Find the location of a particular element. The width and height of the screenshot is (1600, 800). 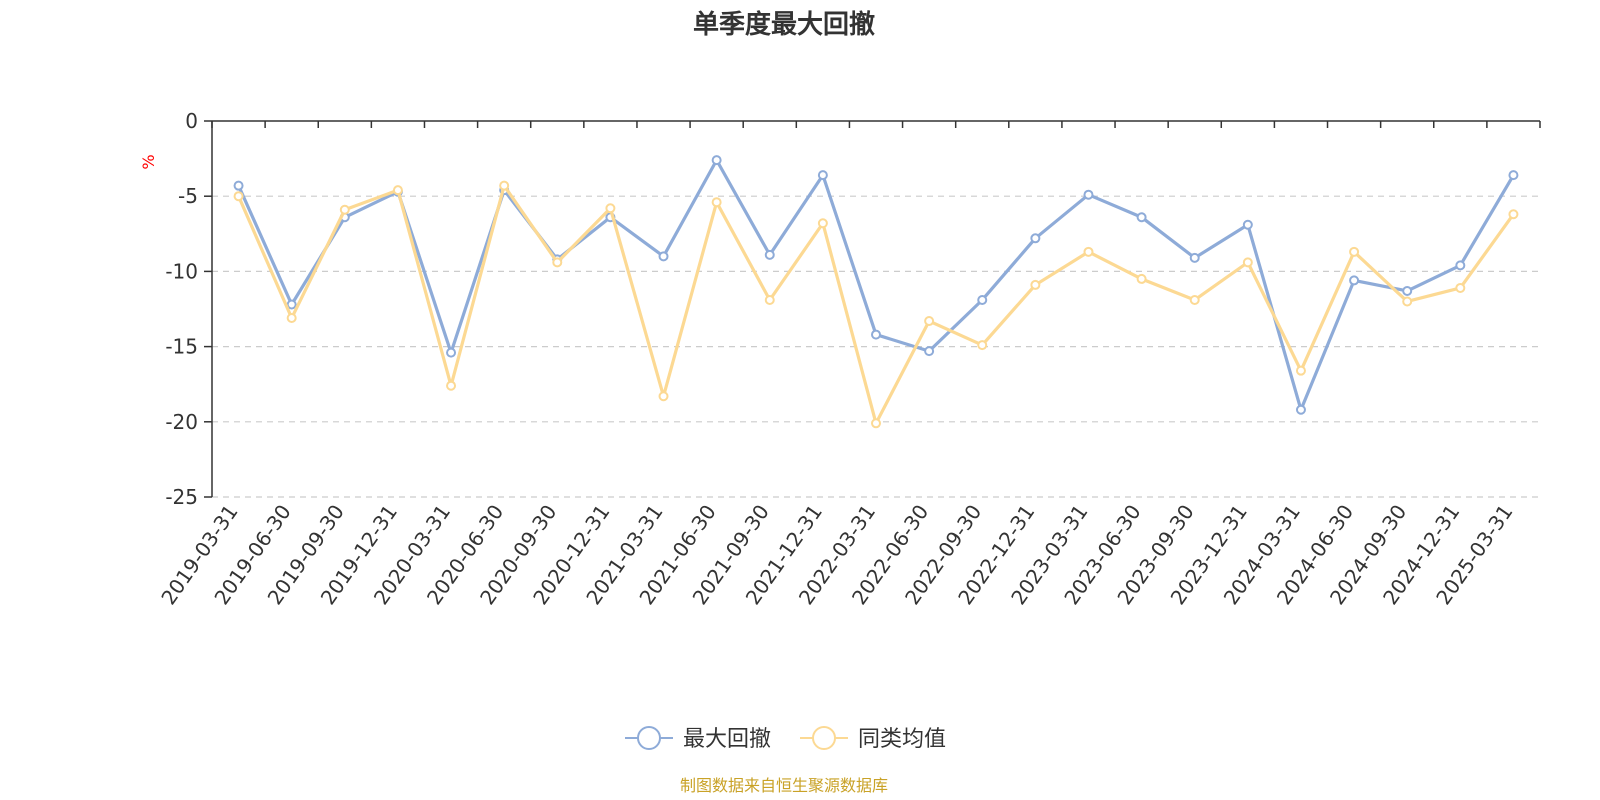

legend-label: 最大回撤 is located at coordinates (727, 739).